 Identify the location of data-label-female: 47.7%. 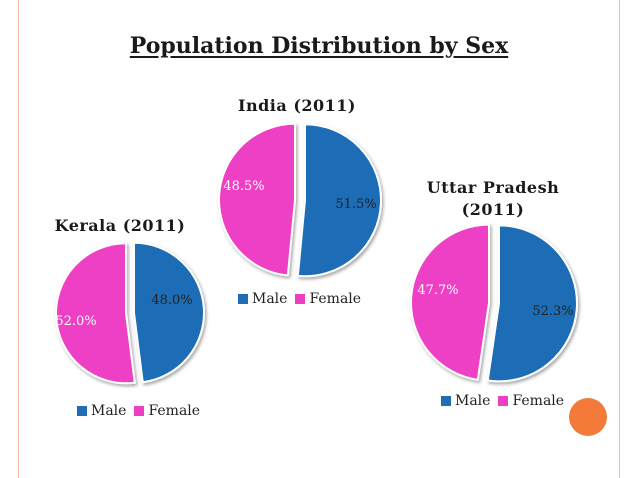
(437, 290).